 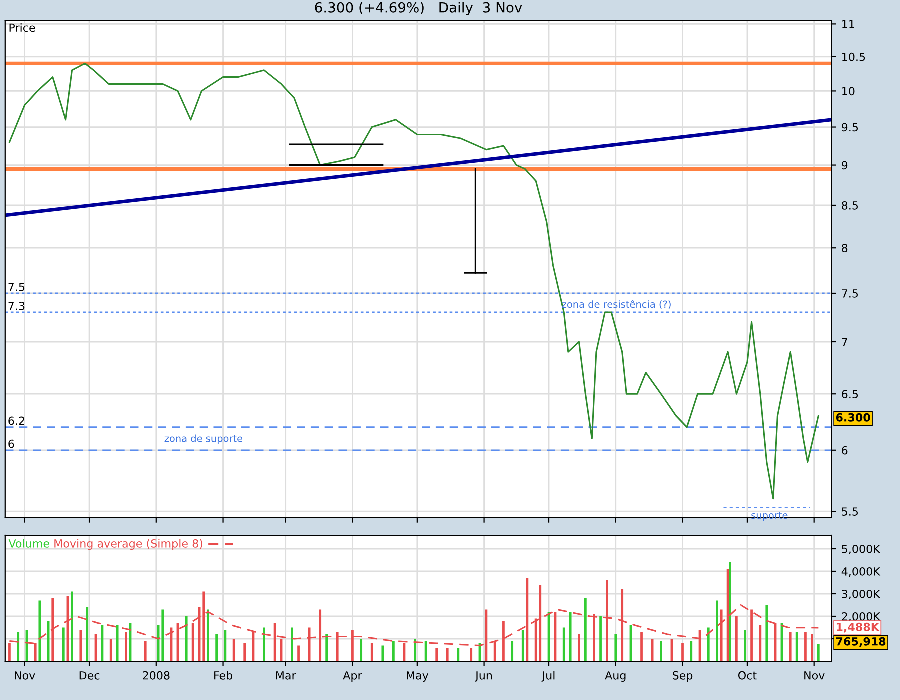 What do you see at coordinates (850, 294) in the screenshot?
I see `y-tick-label: 7.5` at bounding box center [850, 294].